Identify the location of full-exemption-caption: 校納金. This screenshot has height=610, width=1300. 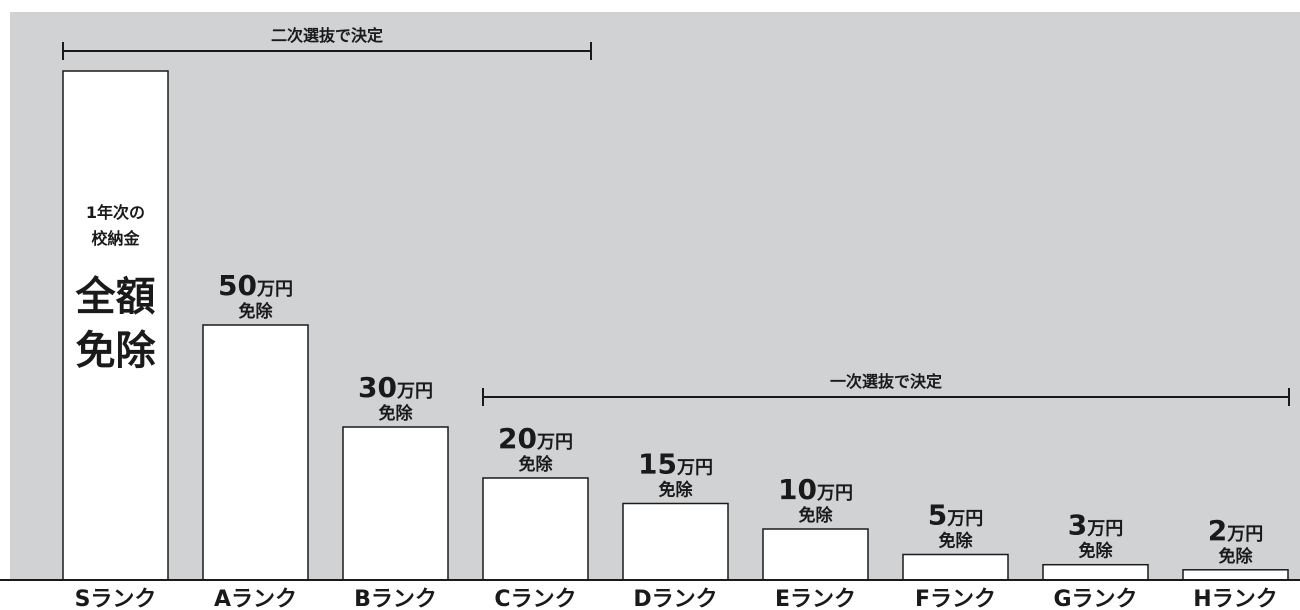
(115, 238).